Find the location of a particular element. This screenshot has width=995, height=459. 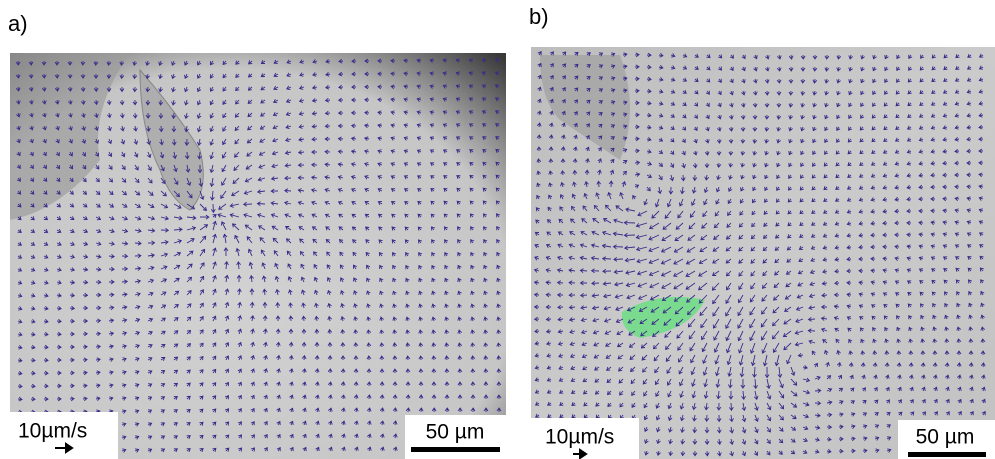

panel-label: b) is located at coordinates (539, 16).